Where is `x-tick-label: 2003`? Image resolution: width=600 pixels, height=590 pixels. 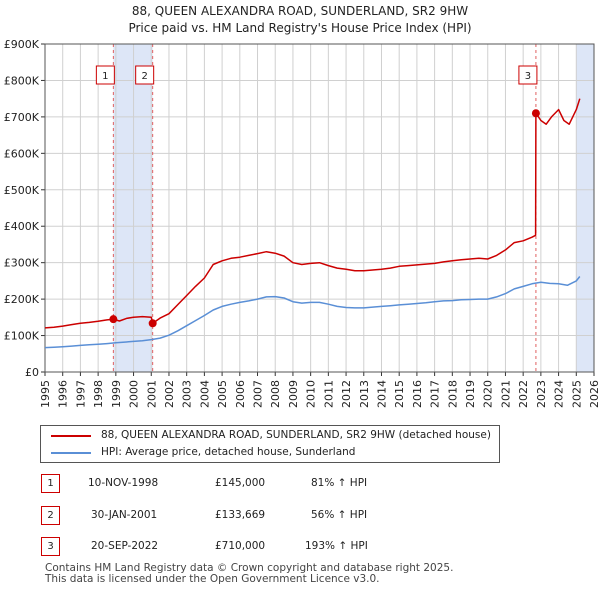
x-tick-label: 2003 is located at coordinates (187, 394).